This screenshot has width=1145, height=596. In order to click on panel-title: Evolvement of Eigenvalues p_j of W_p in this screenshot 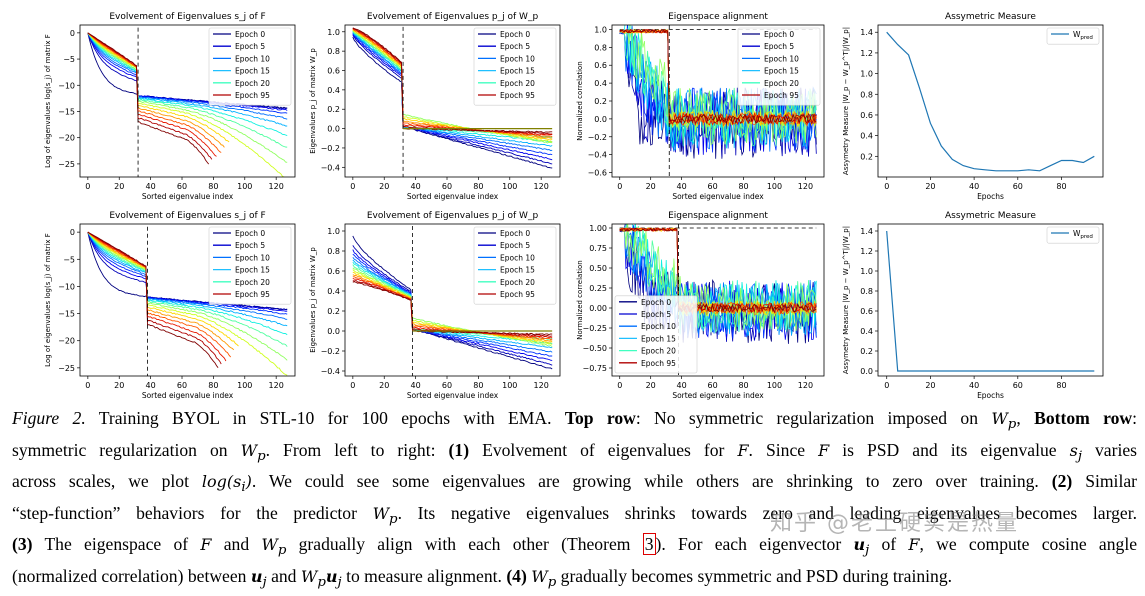, I will do `click(453, 216)`.